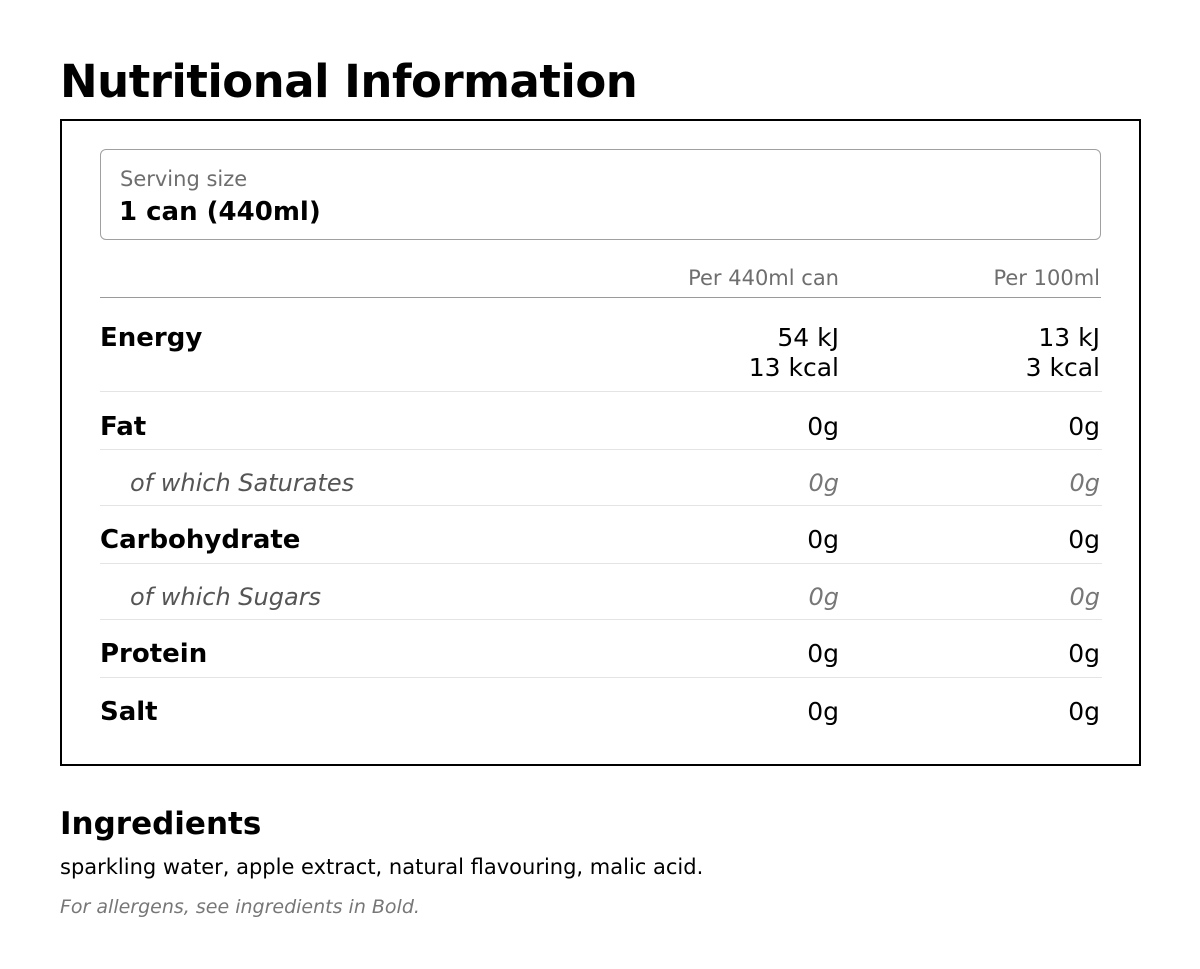 This screenshot has height=969, width=1200. What do you see at coordinates (226, 597) in the screenshot?
I see `row-label: of which Sugars` at bounding box center [226, 597].